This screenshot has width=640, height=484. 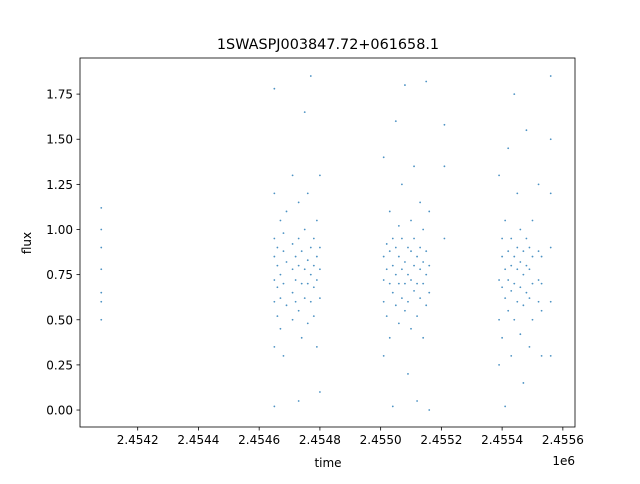 I want to click on x-tick-label: 2.4546, so click(x=259, y=440).